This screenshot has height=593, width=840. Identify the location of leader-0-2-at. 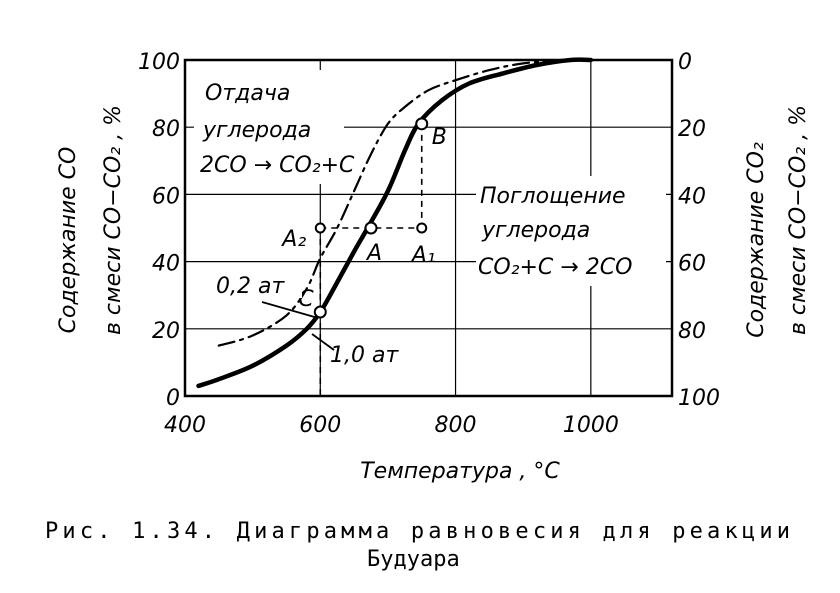
(290, 310).